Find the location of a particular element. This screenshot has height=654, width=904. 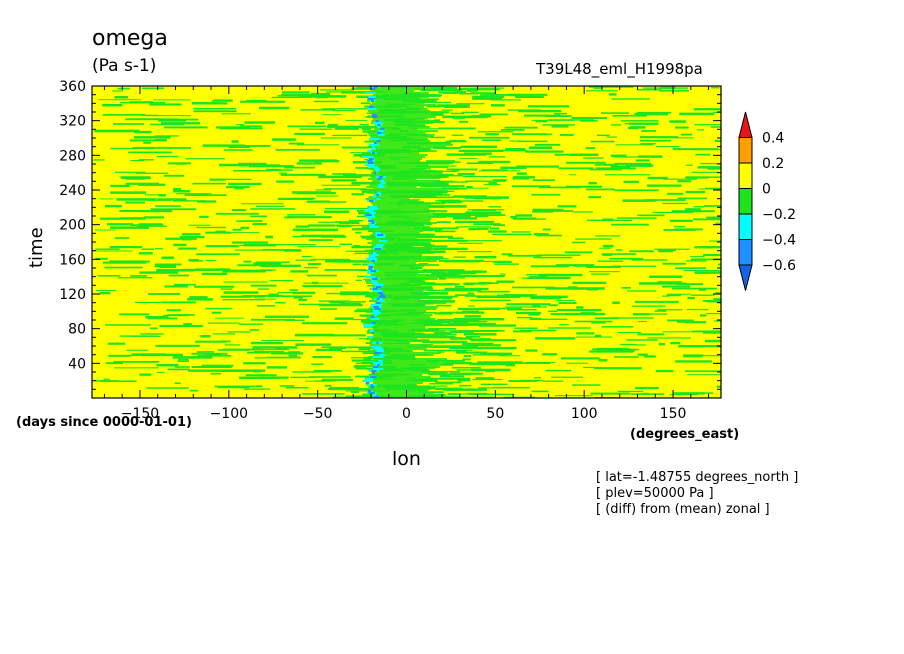

colorbar-label: 0 is located at coordinates (766, 190).